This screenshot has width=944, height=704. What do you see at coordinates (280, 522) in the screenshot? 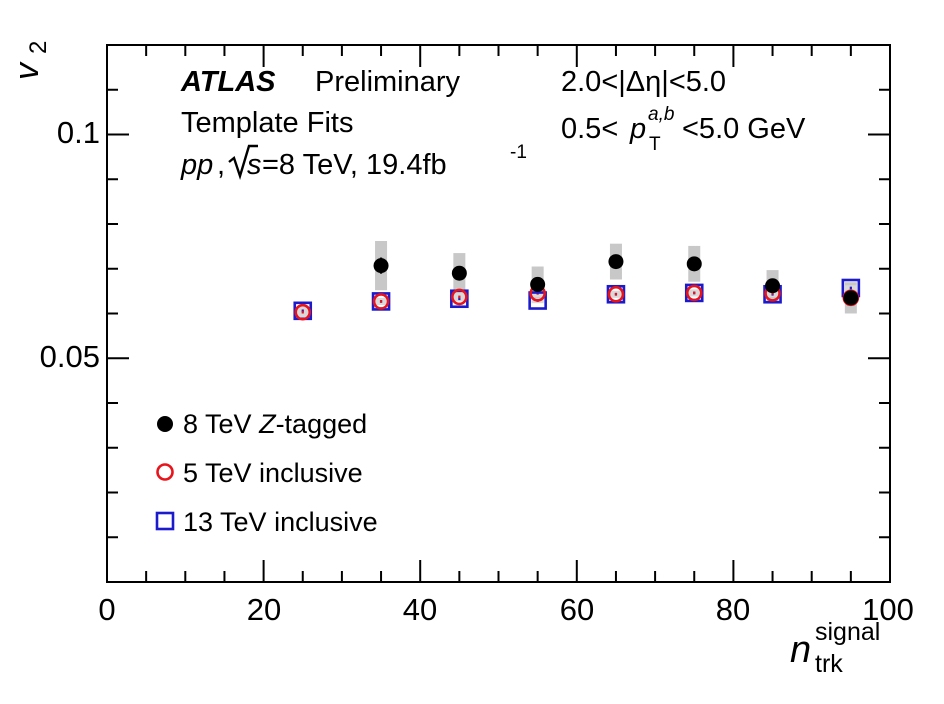
I see `legend-label-13tev: 13 TeV inclusive` at bounding box center [280, 522].